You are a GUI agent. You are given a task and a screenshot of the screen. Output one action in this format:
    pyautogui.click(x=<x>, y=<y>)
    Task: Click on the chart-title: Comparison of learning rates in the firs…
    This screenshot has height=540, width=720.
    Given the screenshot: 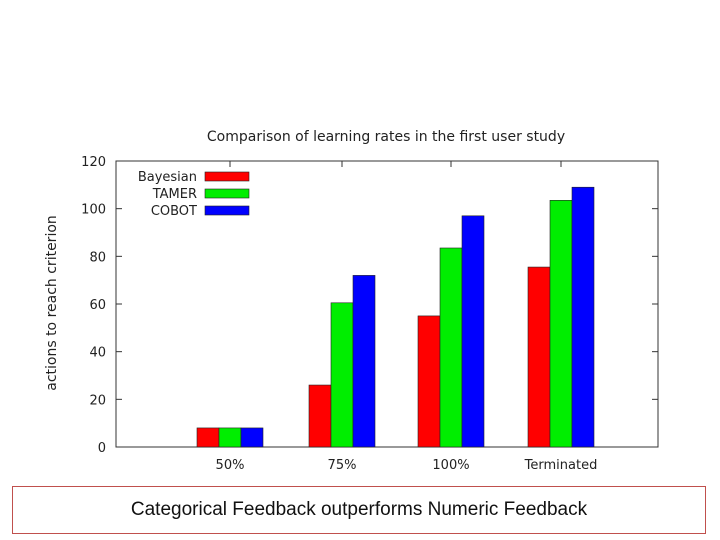 What is the action you would take?
    pyautogui.click(x=386, y=137)
    